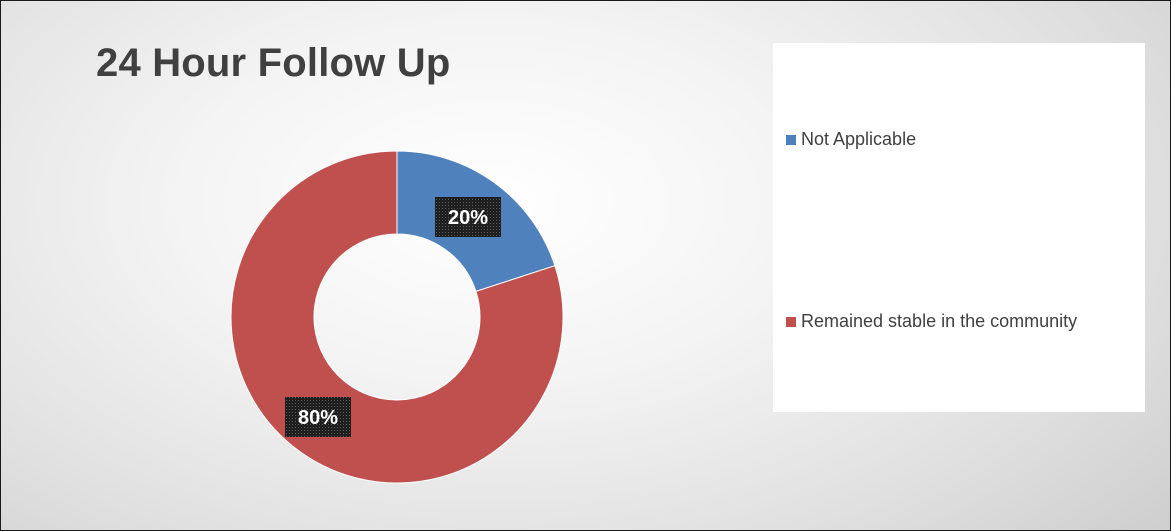 This screenshot has height=531, width=1171. Describe the element at coordinates (791, 321) in the screenshot. I see `legend-swatch-remained-stable` at that location.